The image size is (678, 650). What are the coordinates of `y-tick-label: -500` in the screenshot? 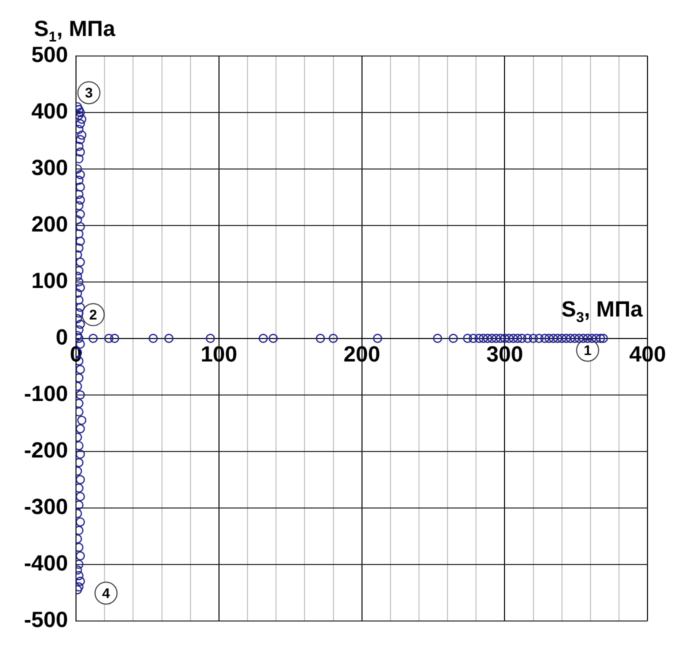 It's located at (46, 619).